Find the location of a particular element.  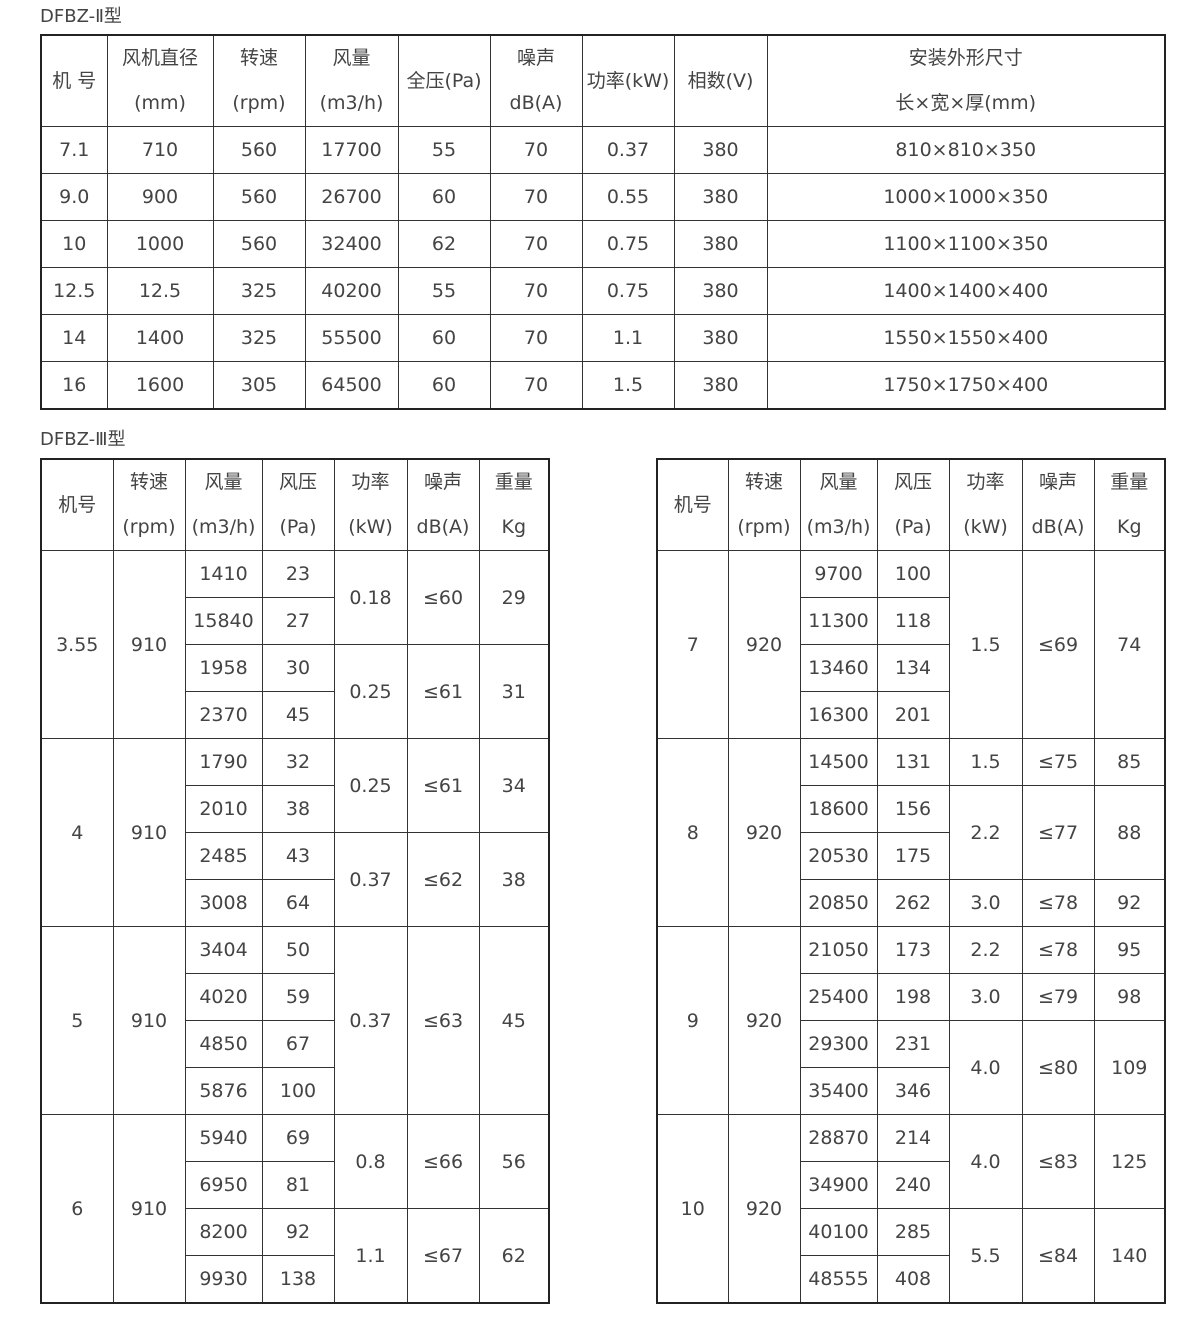

power-cell: 1.5 is located at coordinates (985, 644).